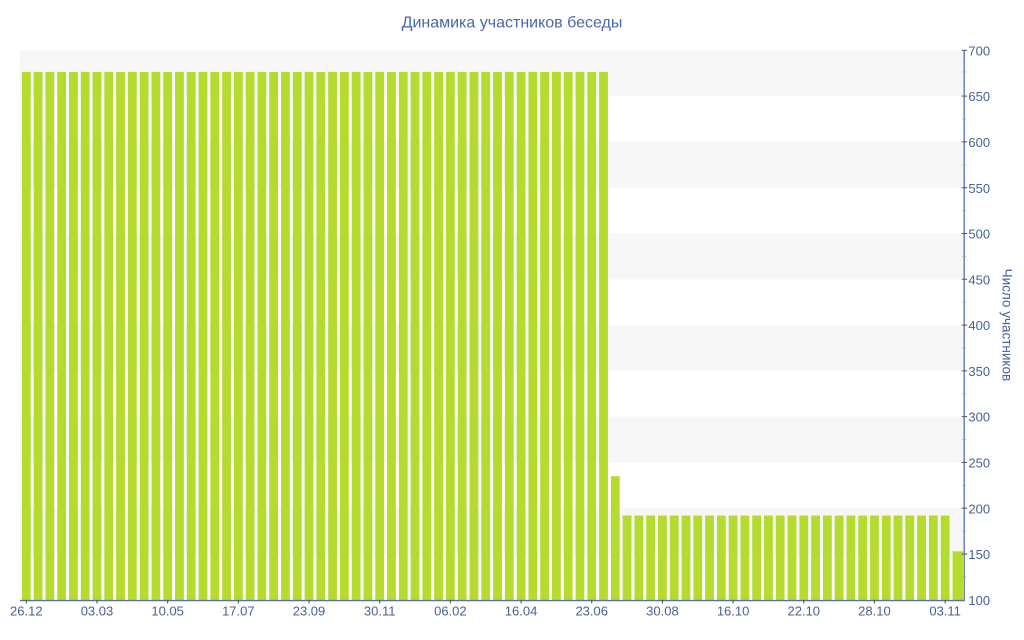  I want to click on svg-text: 400, so click(979, 325).